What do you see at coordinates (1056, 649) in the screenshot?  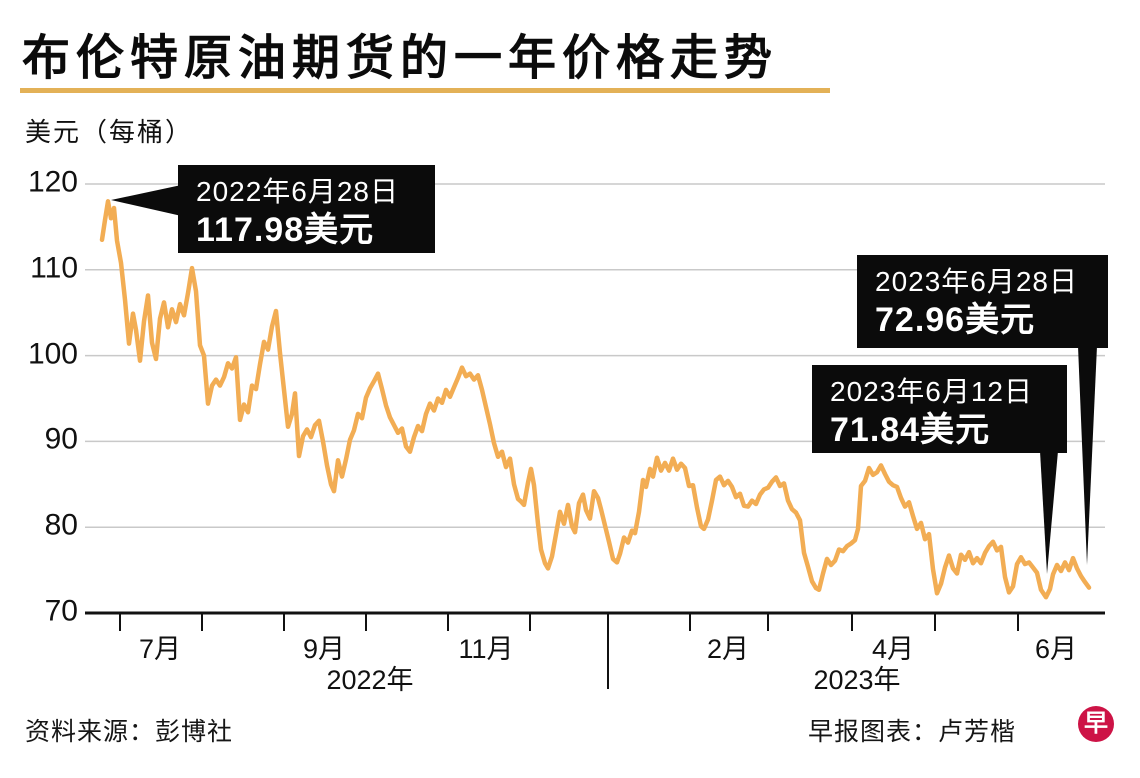 I see `month-label: 6月` at bounding box center [1056, 649].